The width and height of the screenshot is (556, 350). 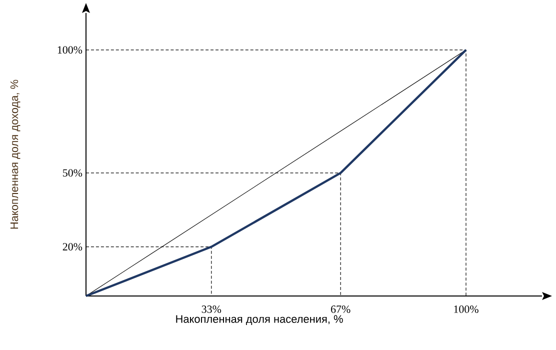 What do you see at coordinates (212, 309) in the screenshot?
I see `x-tick-label: 33%` at bounding box center [212, 309].